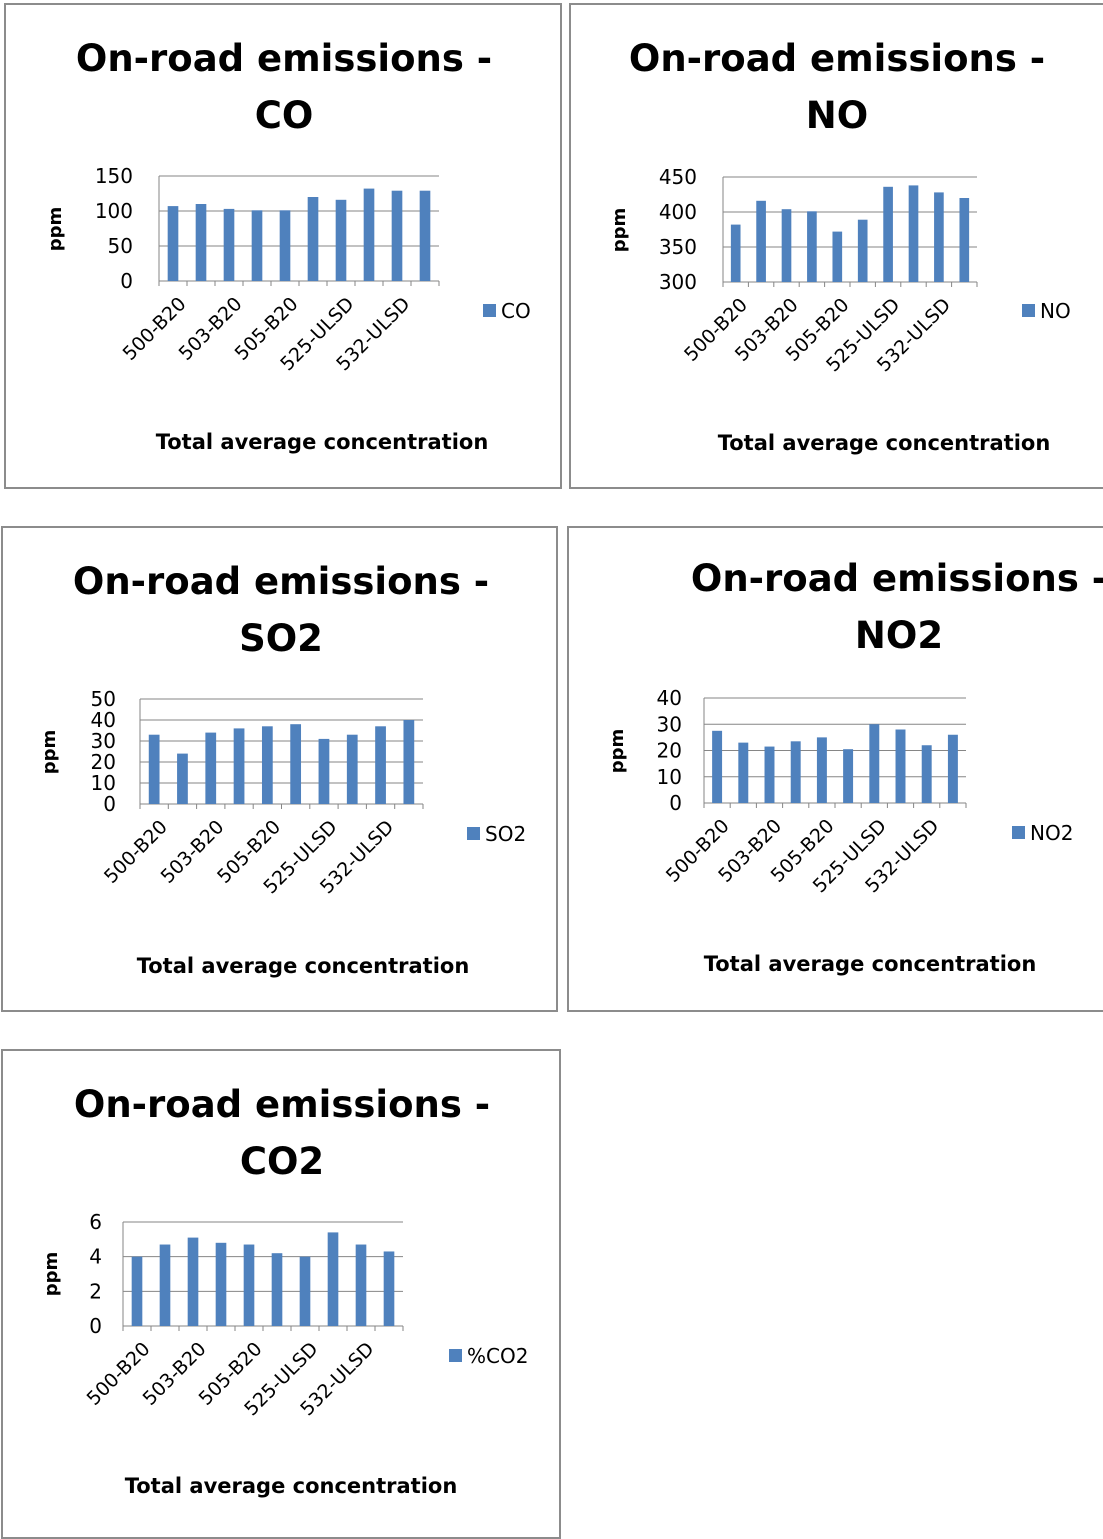 This screenshot has width=1103, height=1539. What do you see at coordinates (678, 177) in the screenshot?
I see `y-tick-label: 450` at bounding box center [678, 177].